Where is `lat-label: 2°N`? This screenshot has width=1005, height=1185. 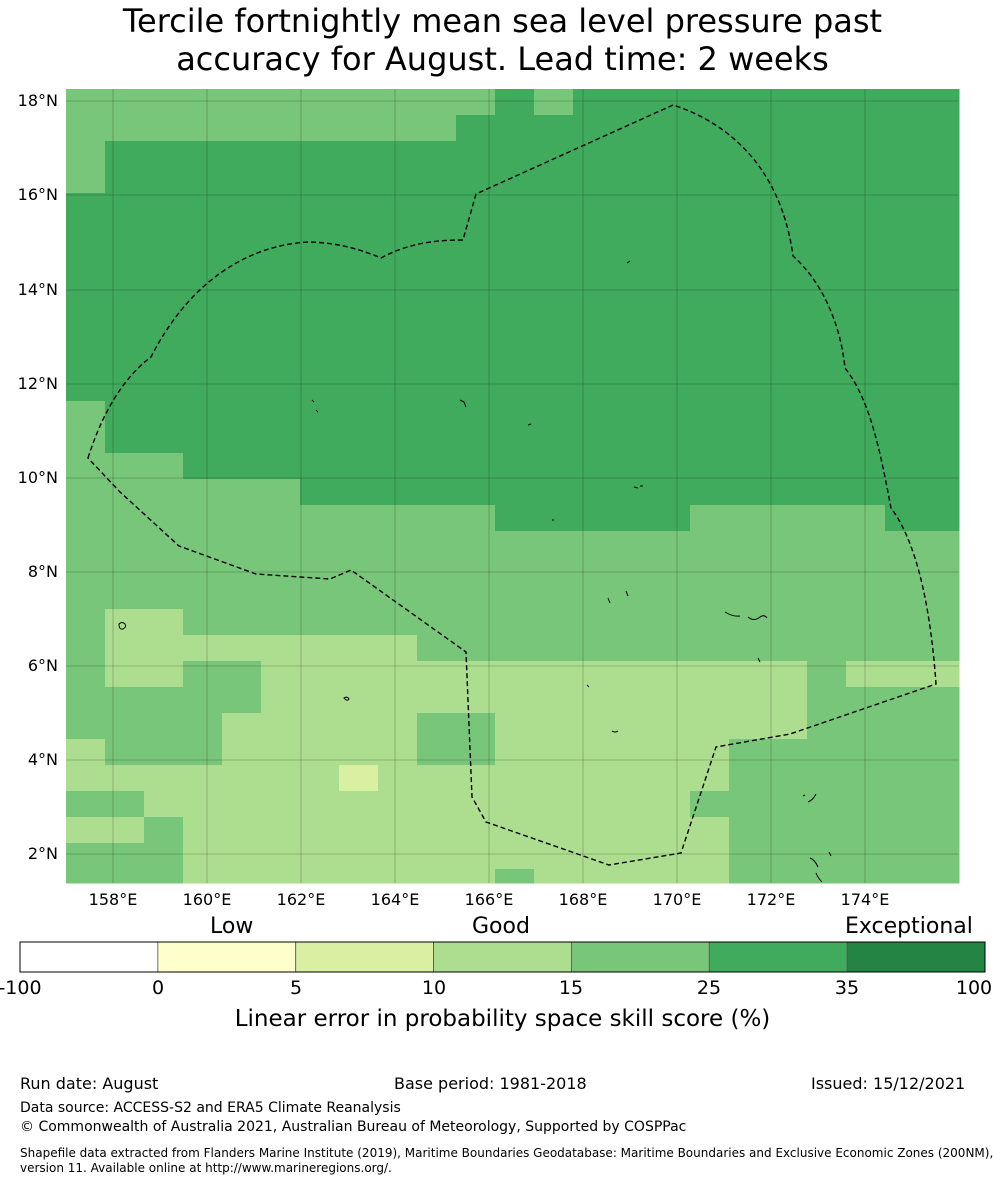
lat-label: 2°N is located at coordinates (42, 853).